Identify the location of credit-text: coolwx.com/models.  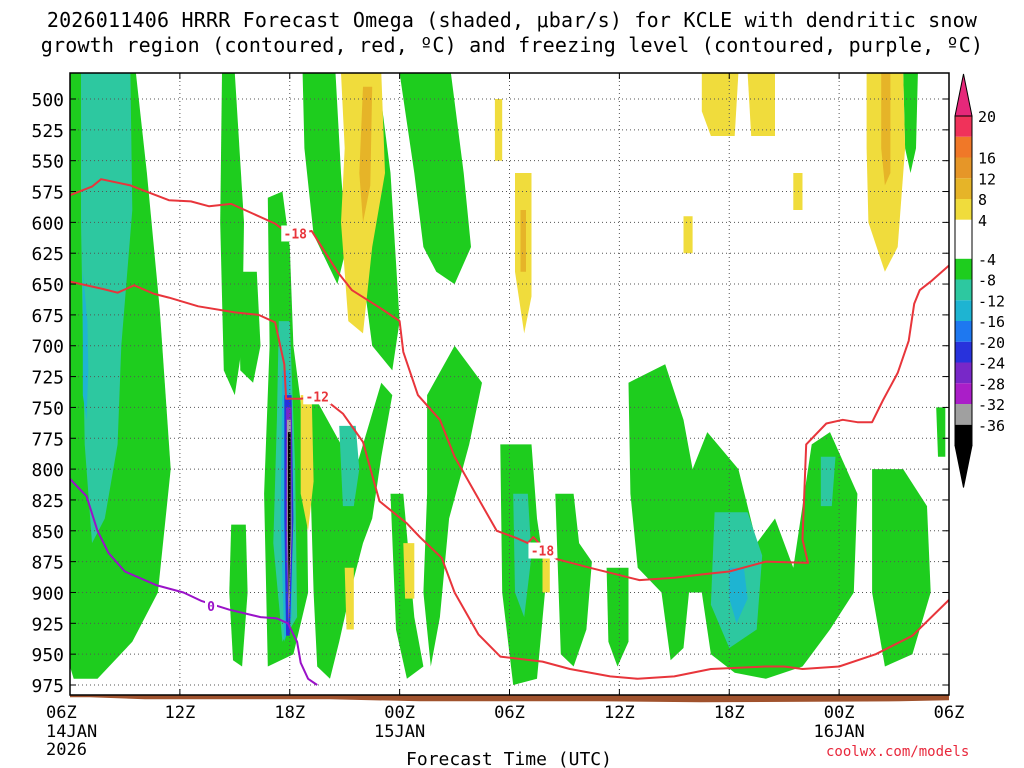
(898, 752).